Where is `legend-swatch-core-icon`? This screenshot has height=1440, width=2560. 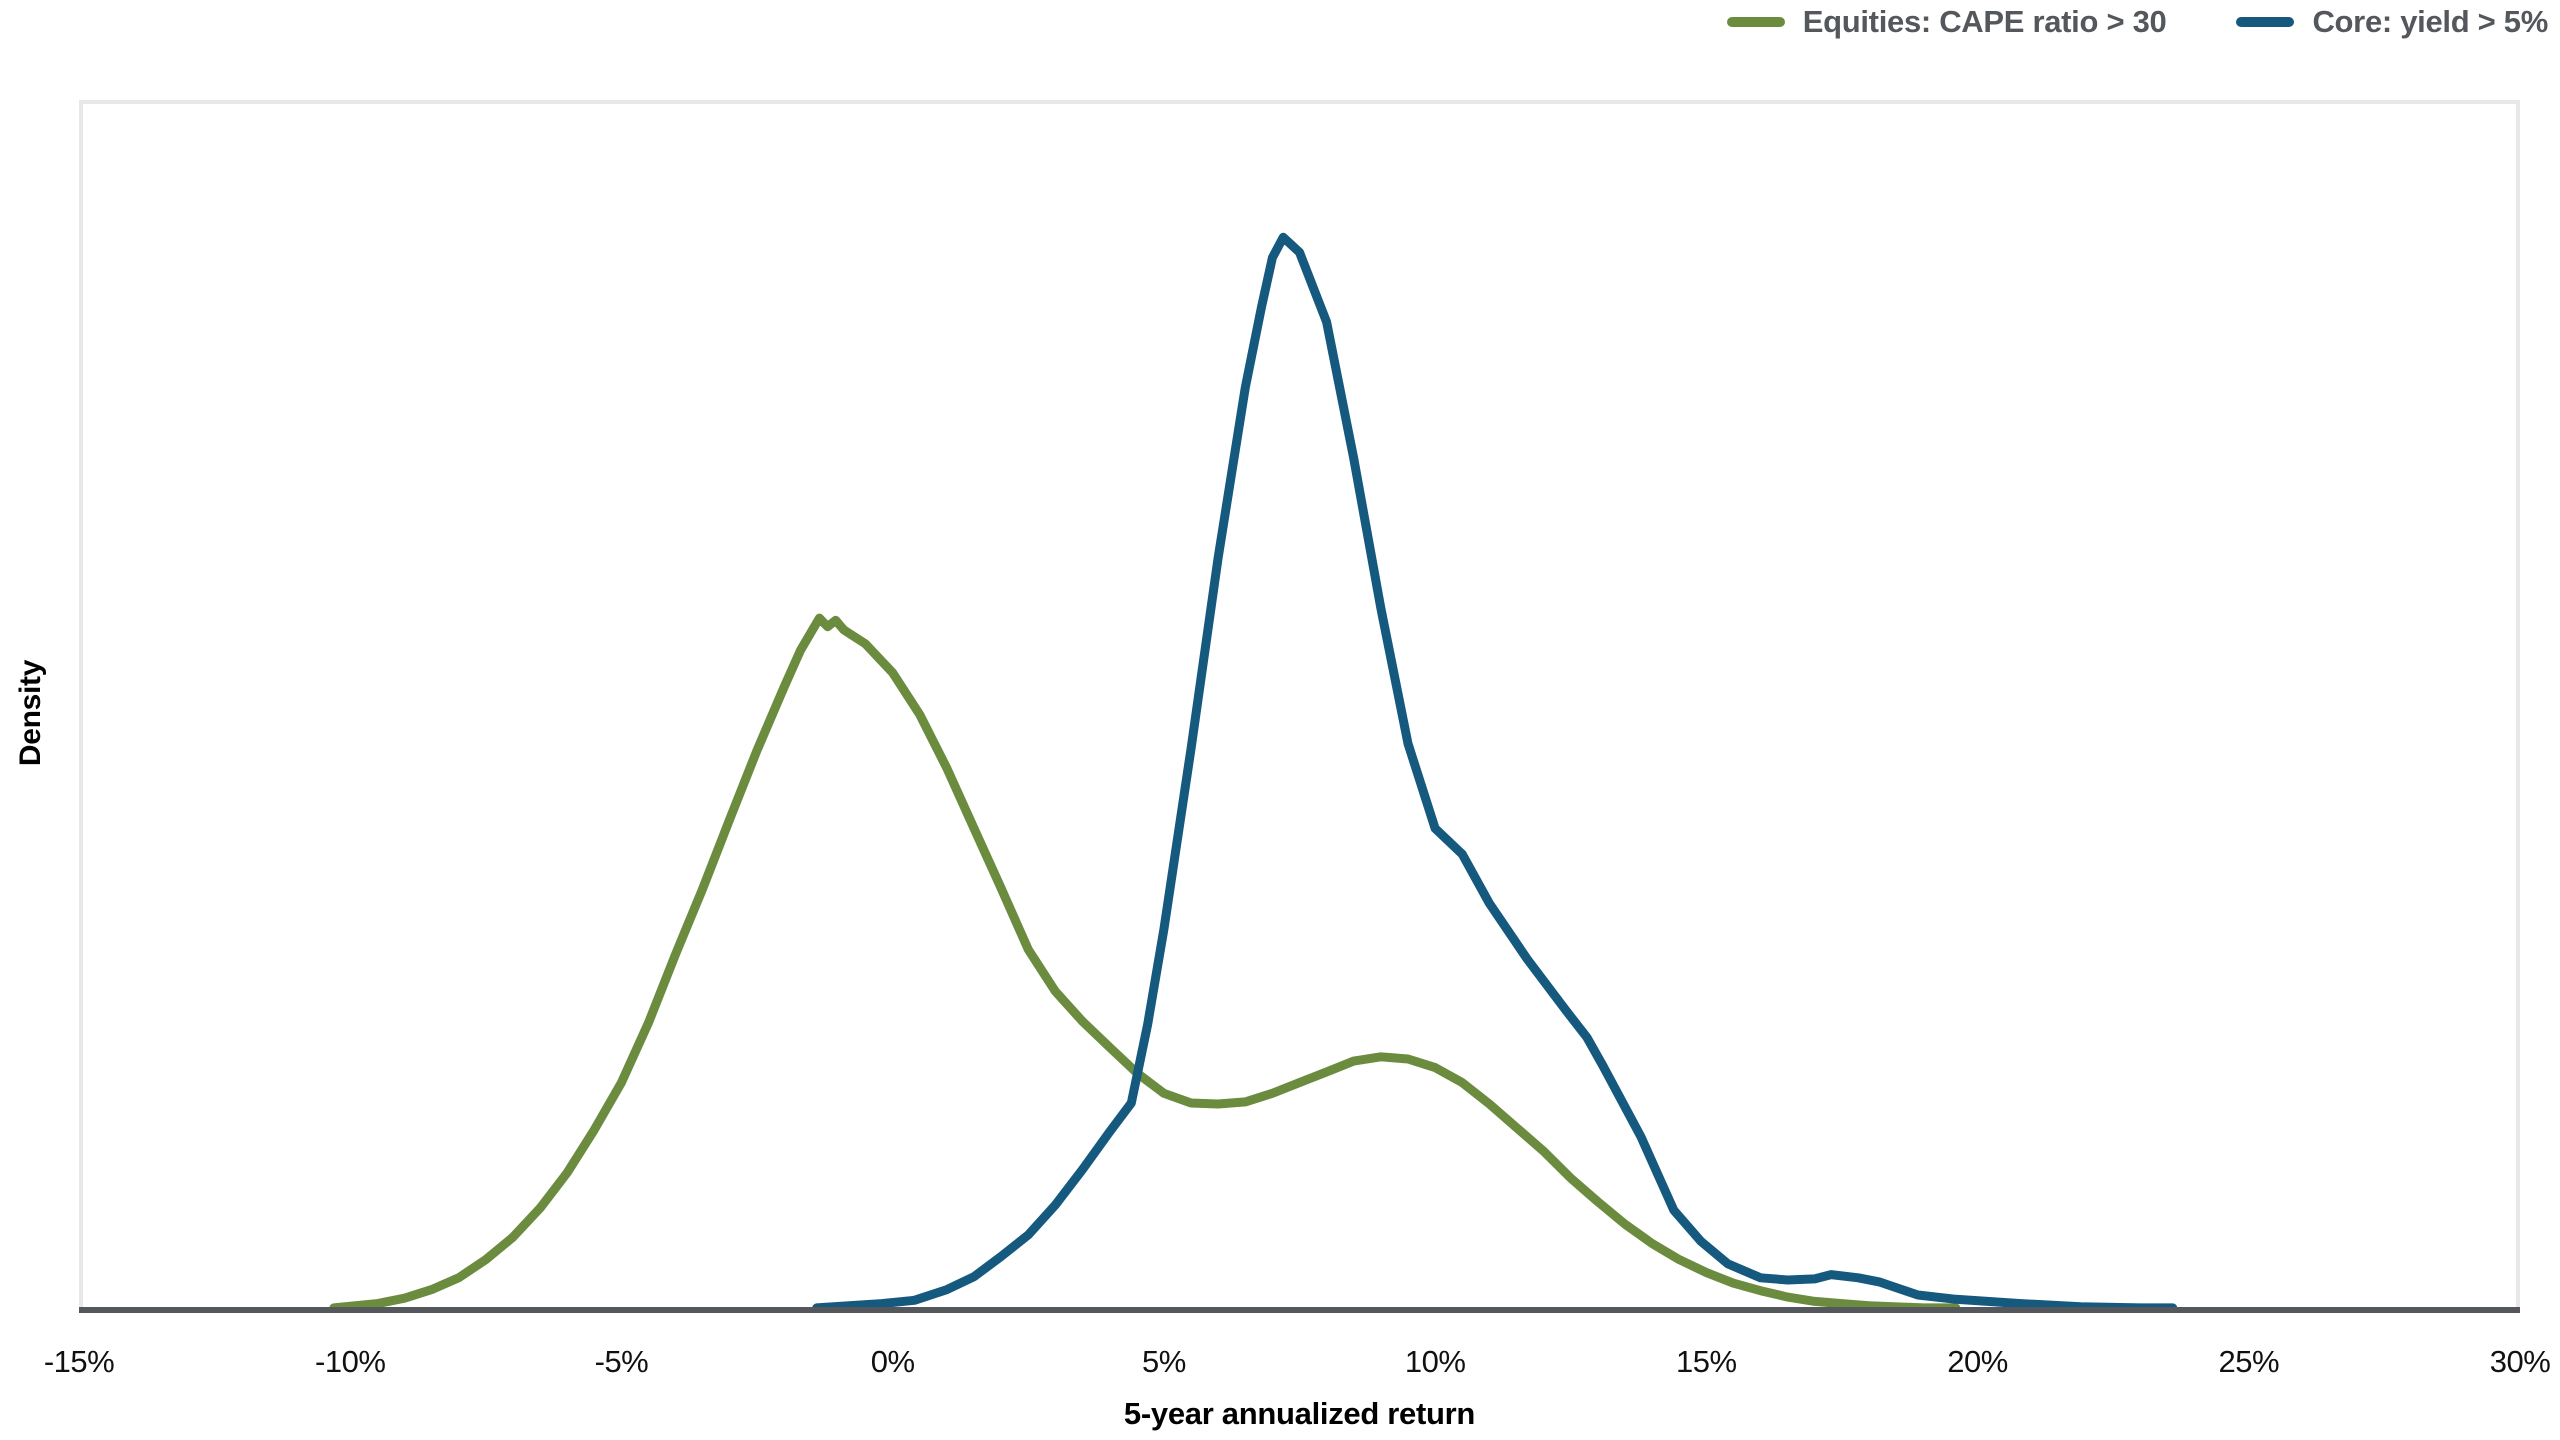 legend-swatch-core-icon is located at coordinates (2265, 22).